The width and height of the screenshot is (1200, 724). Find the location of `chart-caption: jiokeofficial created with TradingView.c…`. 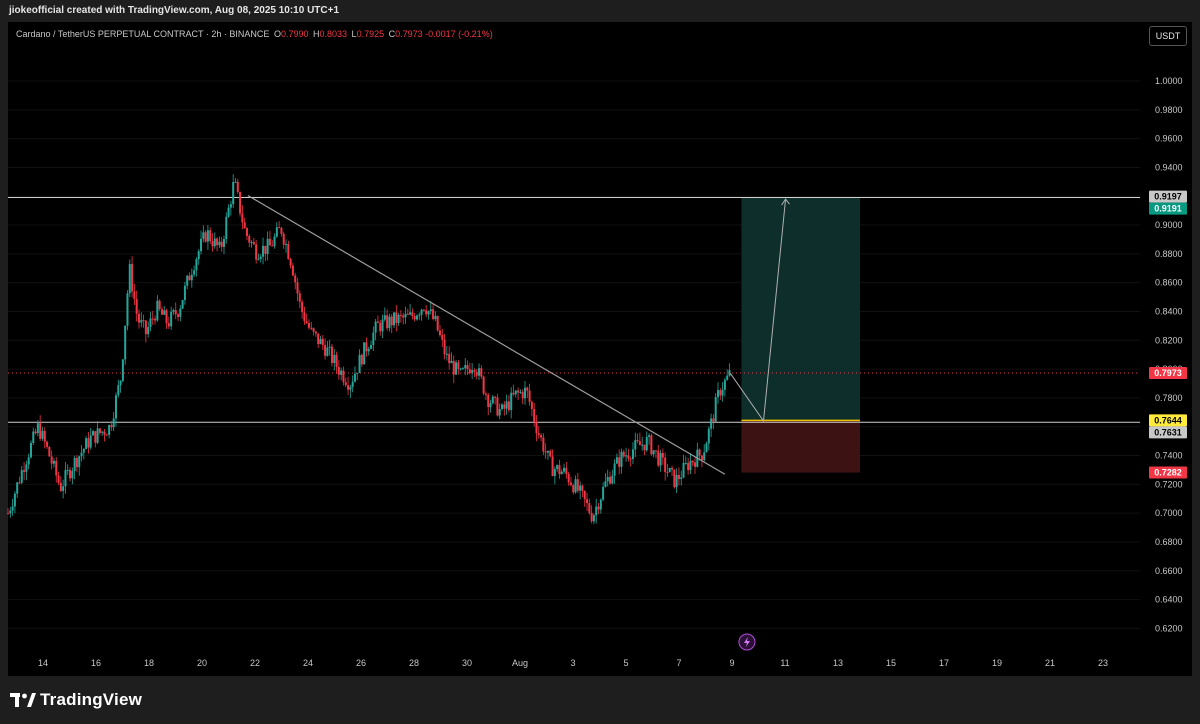

chart-caption: jiokeofficial created with TradingView.c… is located at coordinates (174, 10).